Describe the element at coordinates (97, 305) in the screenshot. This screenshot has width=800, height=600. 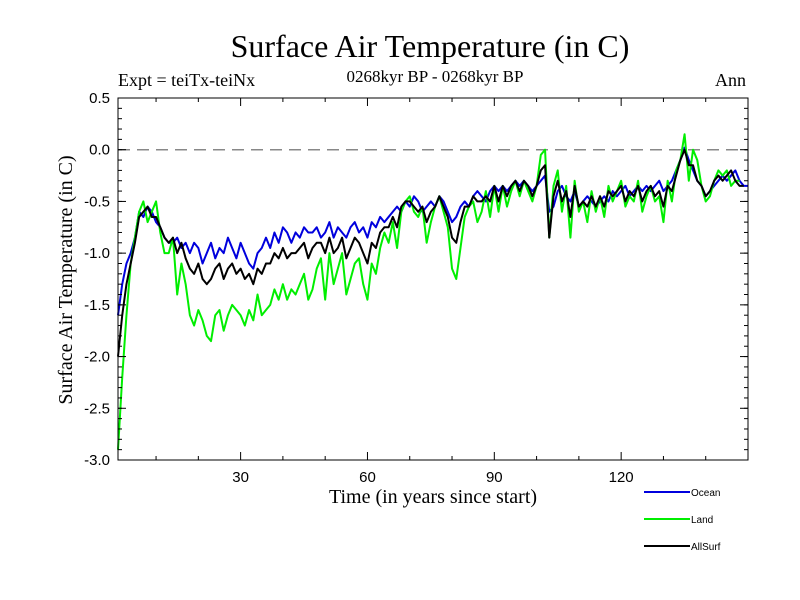
I see `y-tick-label: -1.5` at that location.